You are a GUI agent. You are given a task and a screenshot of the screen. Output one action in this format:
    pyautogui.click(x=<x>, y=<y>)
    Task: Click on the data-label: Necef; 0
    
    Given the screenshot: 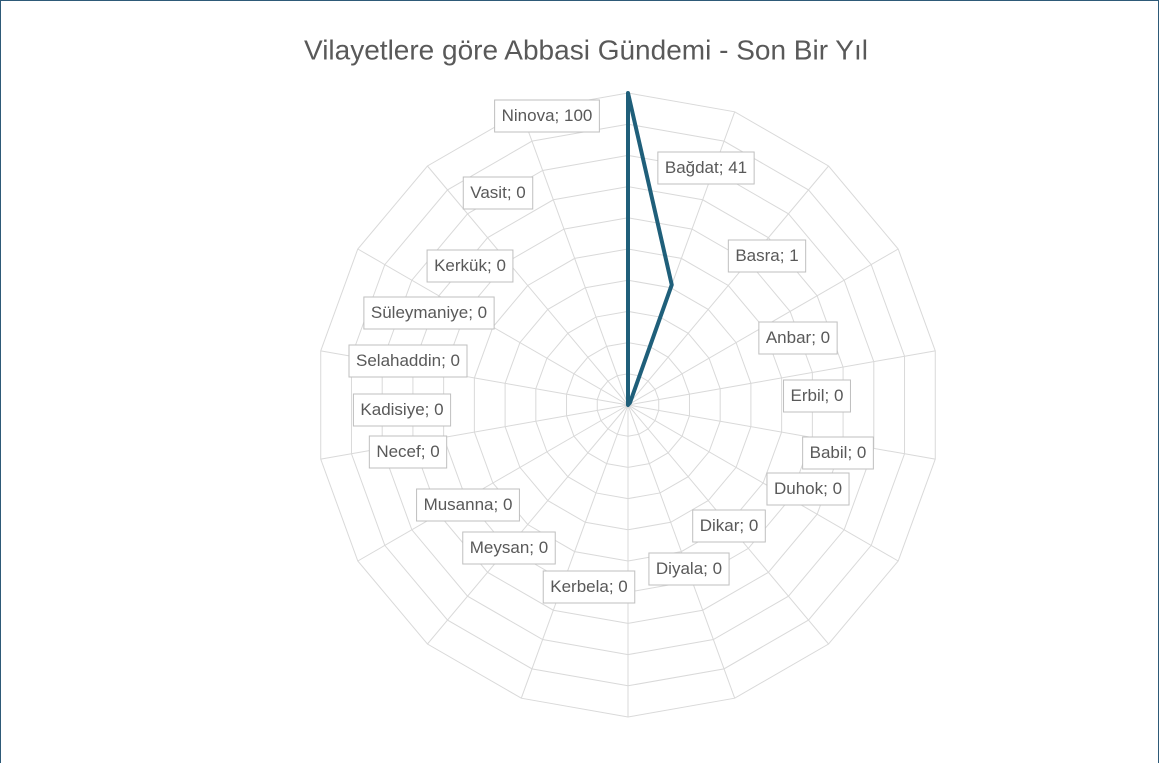 What is the action you would take?
    pyautogui.click(x=408, y=452)
    